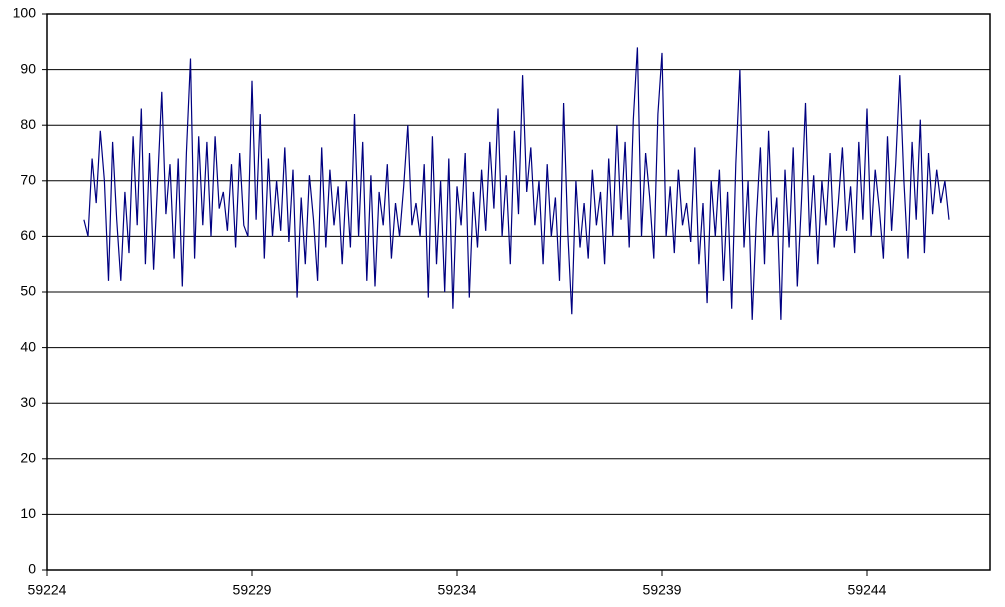 The width and height of the screenshot is (1005, 607). I want to click on y-tick-label: 80, so click(28, 124).